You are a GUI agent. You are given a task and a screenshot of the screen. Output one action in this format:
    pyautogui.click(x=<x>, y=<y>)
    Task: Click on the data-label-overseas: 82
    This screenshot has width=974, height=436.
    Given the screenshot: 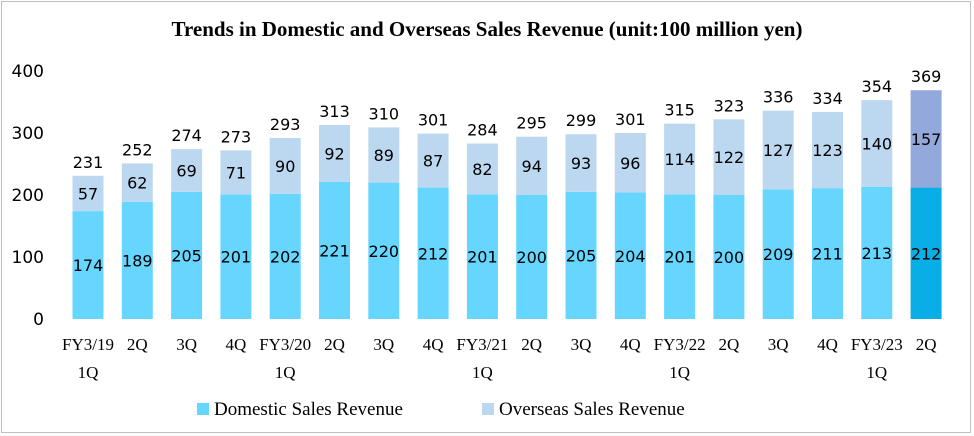 What is the action you would take?
    pyautogui.click(x=482, y=169)
    